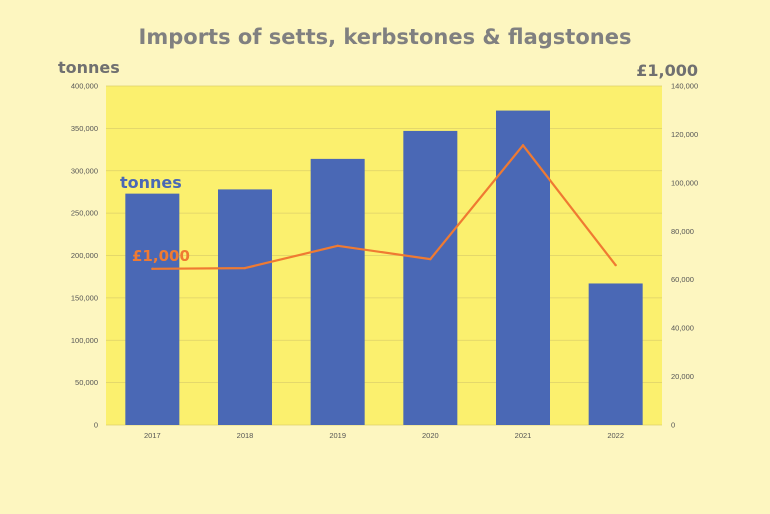 This screenshot has width=770, height=514. Describe the element at coordinates (337, 435) in the screenshot. I see `x-tick-label: 2019` at that location.